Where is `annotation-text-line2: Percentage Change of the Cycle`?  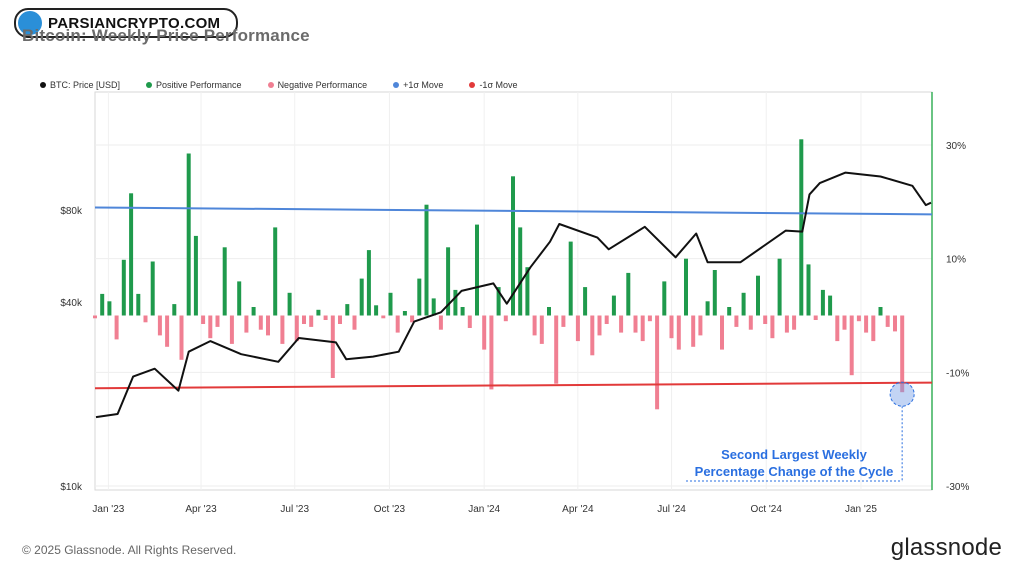
annotation-text-line2: Percentage Change of the Cycle is located at coordinates (794, 471).